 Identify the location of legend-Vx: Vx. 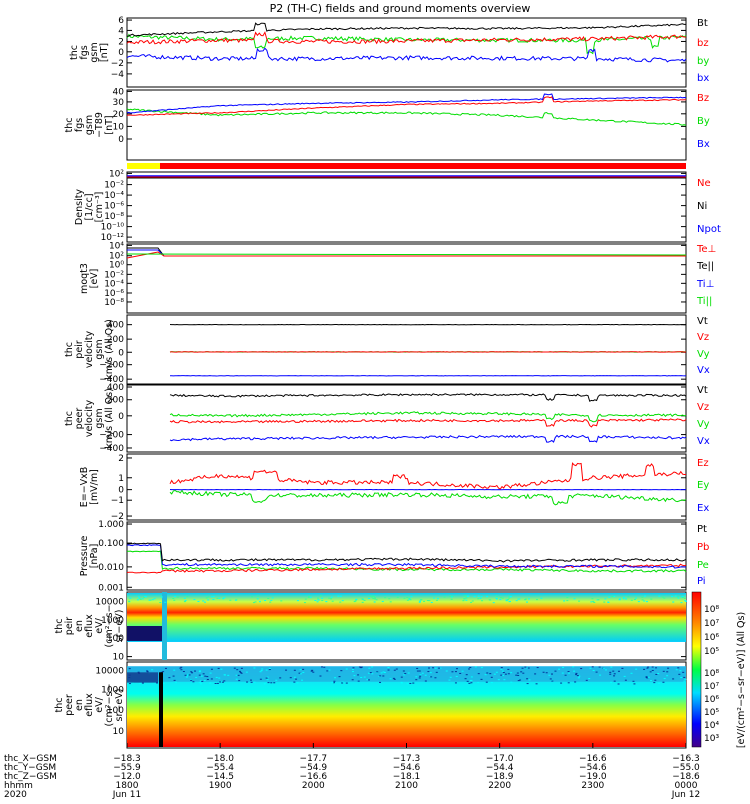
(703, 441).